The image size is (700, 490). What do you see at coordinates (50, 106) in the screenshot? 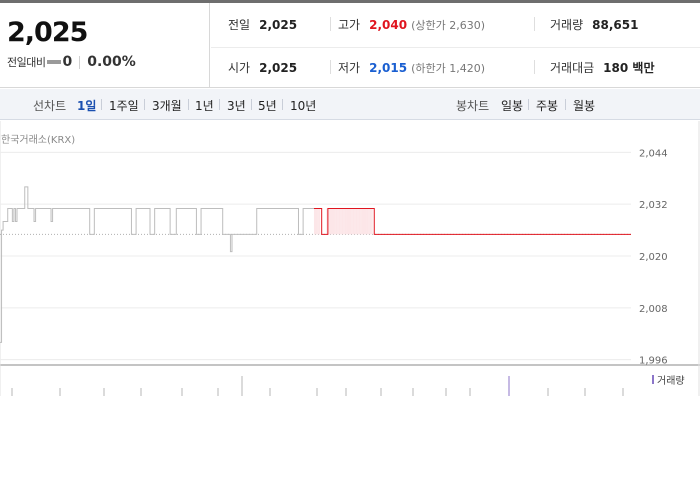
I see `line-chart-label: 선차트` at bounding box center [50, 106].